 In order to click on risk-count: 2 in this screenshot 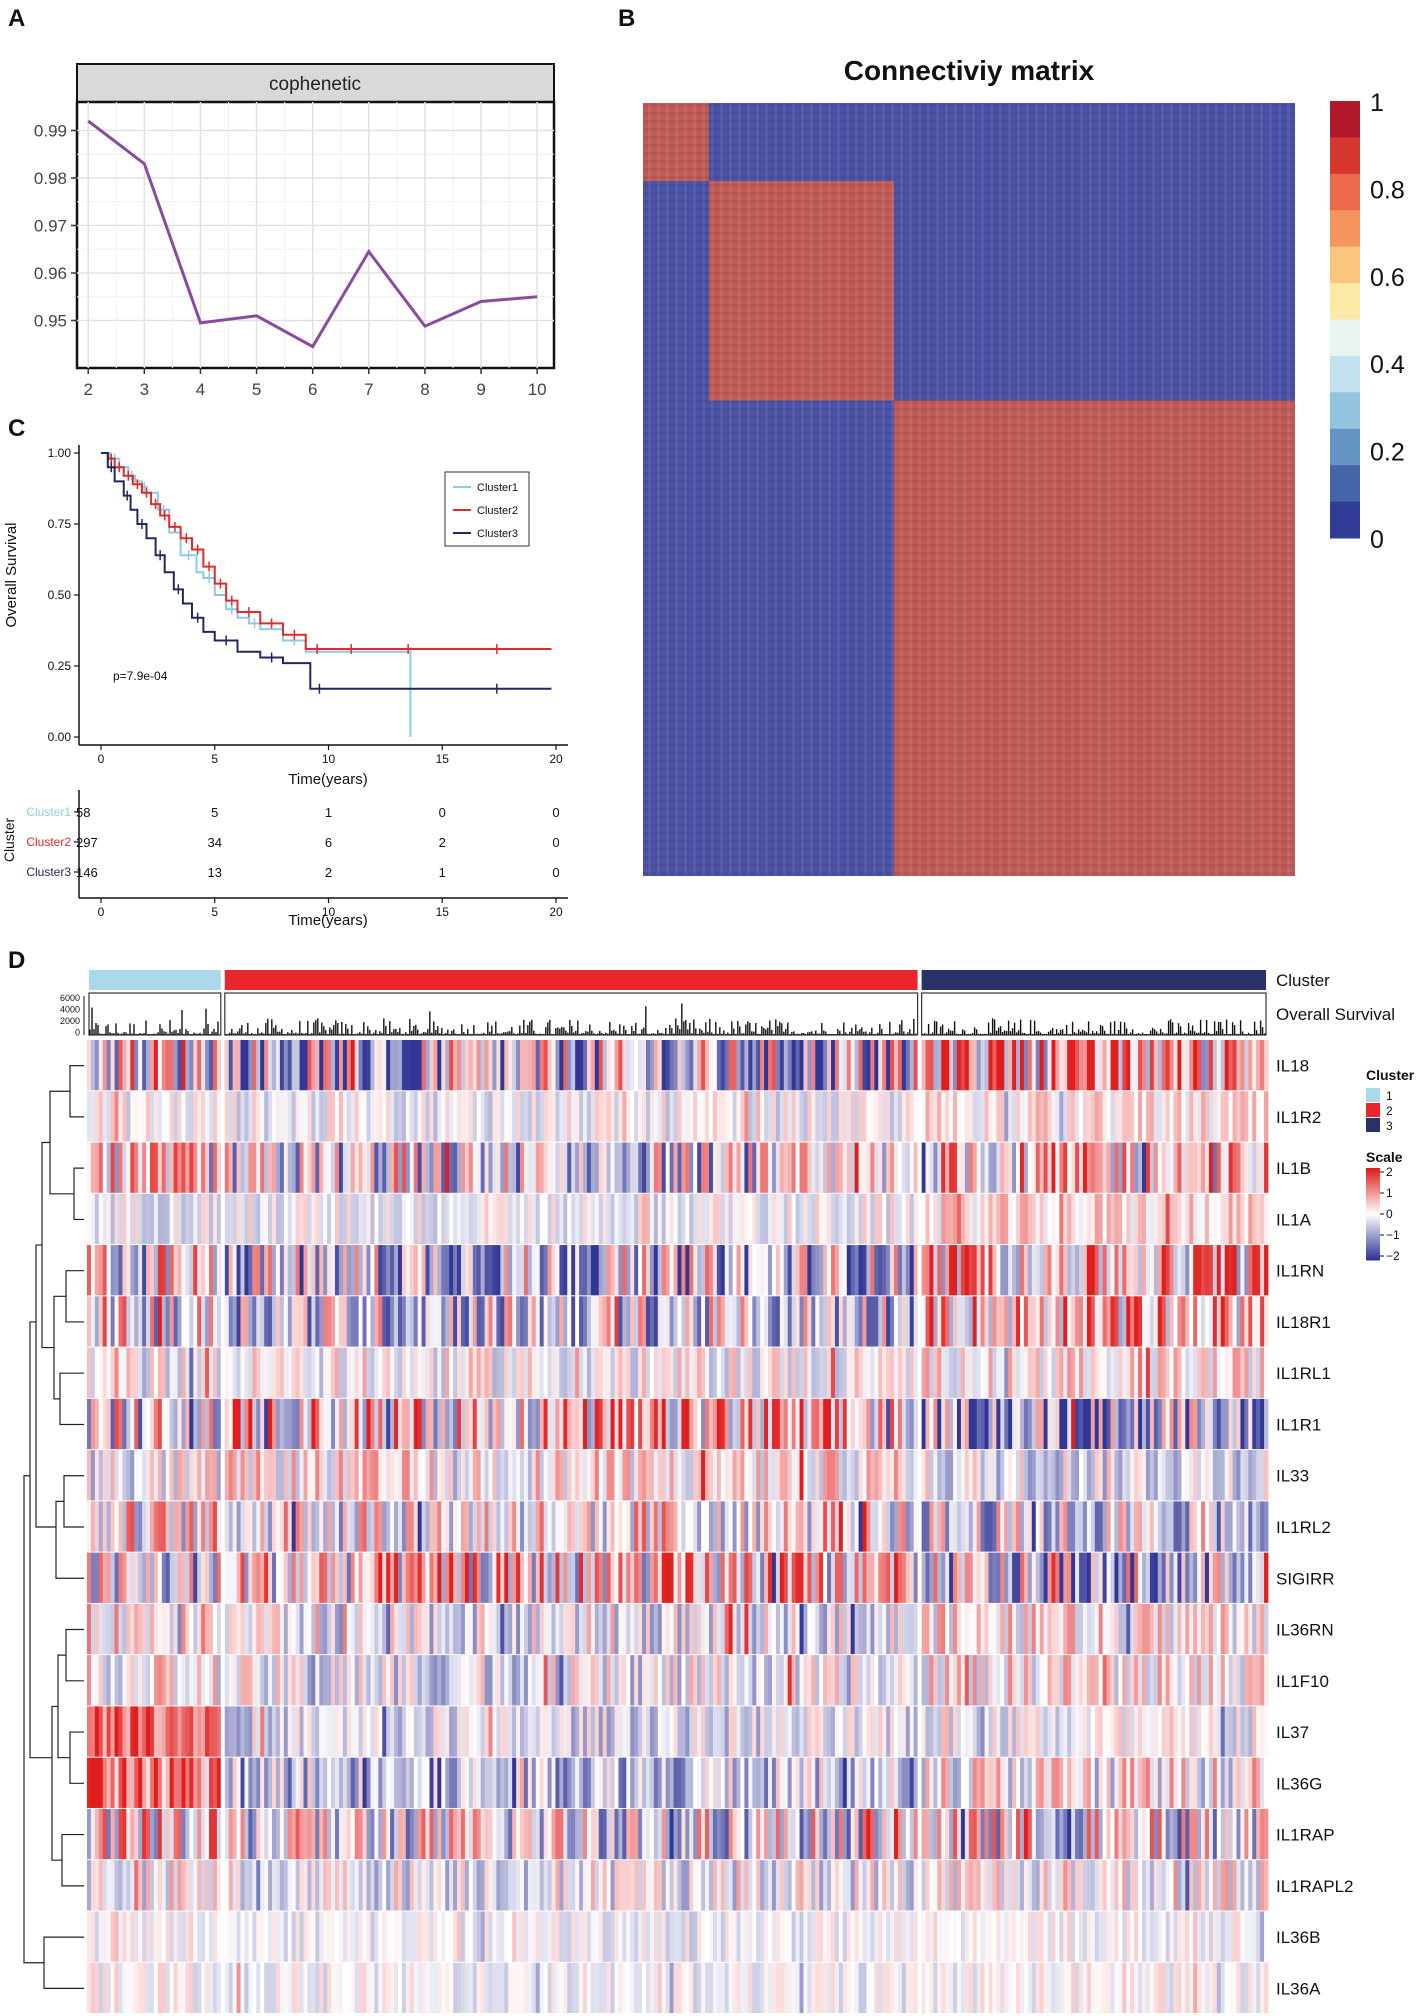, I will do `click(442, 842)`.